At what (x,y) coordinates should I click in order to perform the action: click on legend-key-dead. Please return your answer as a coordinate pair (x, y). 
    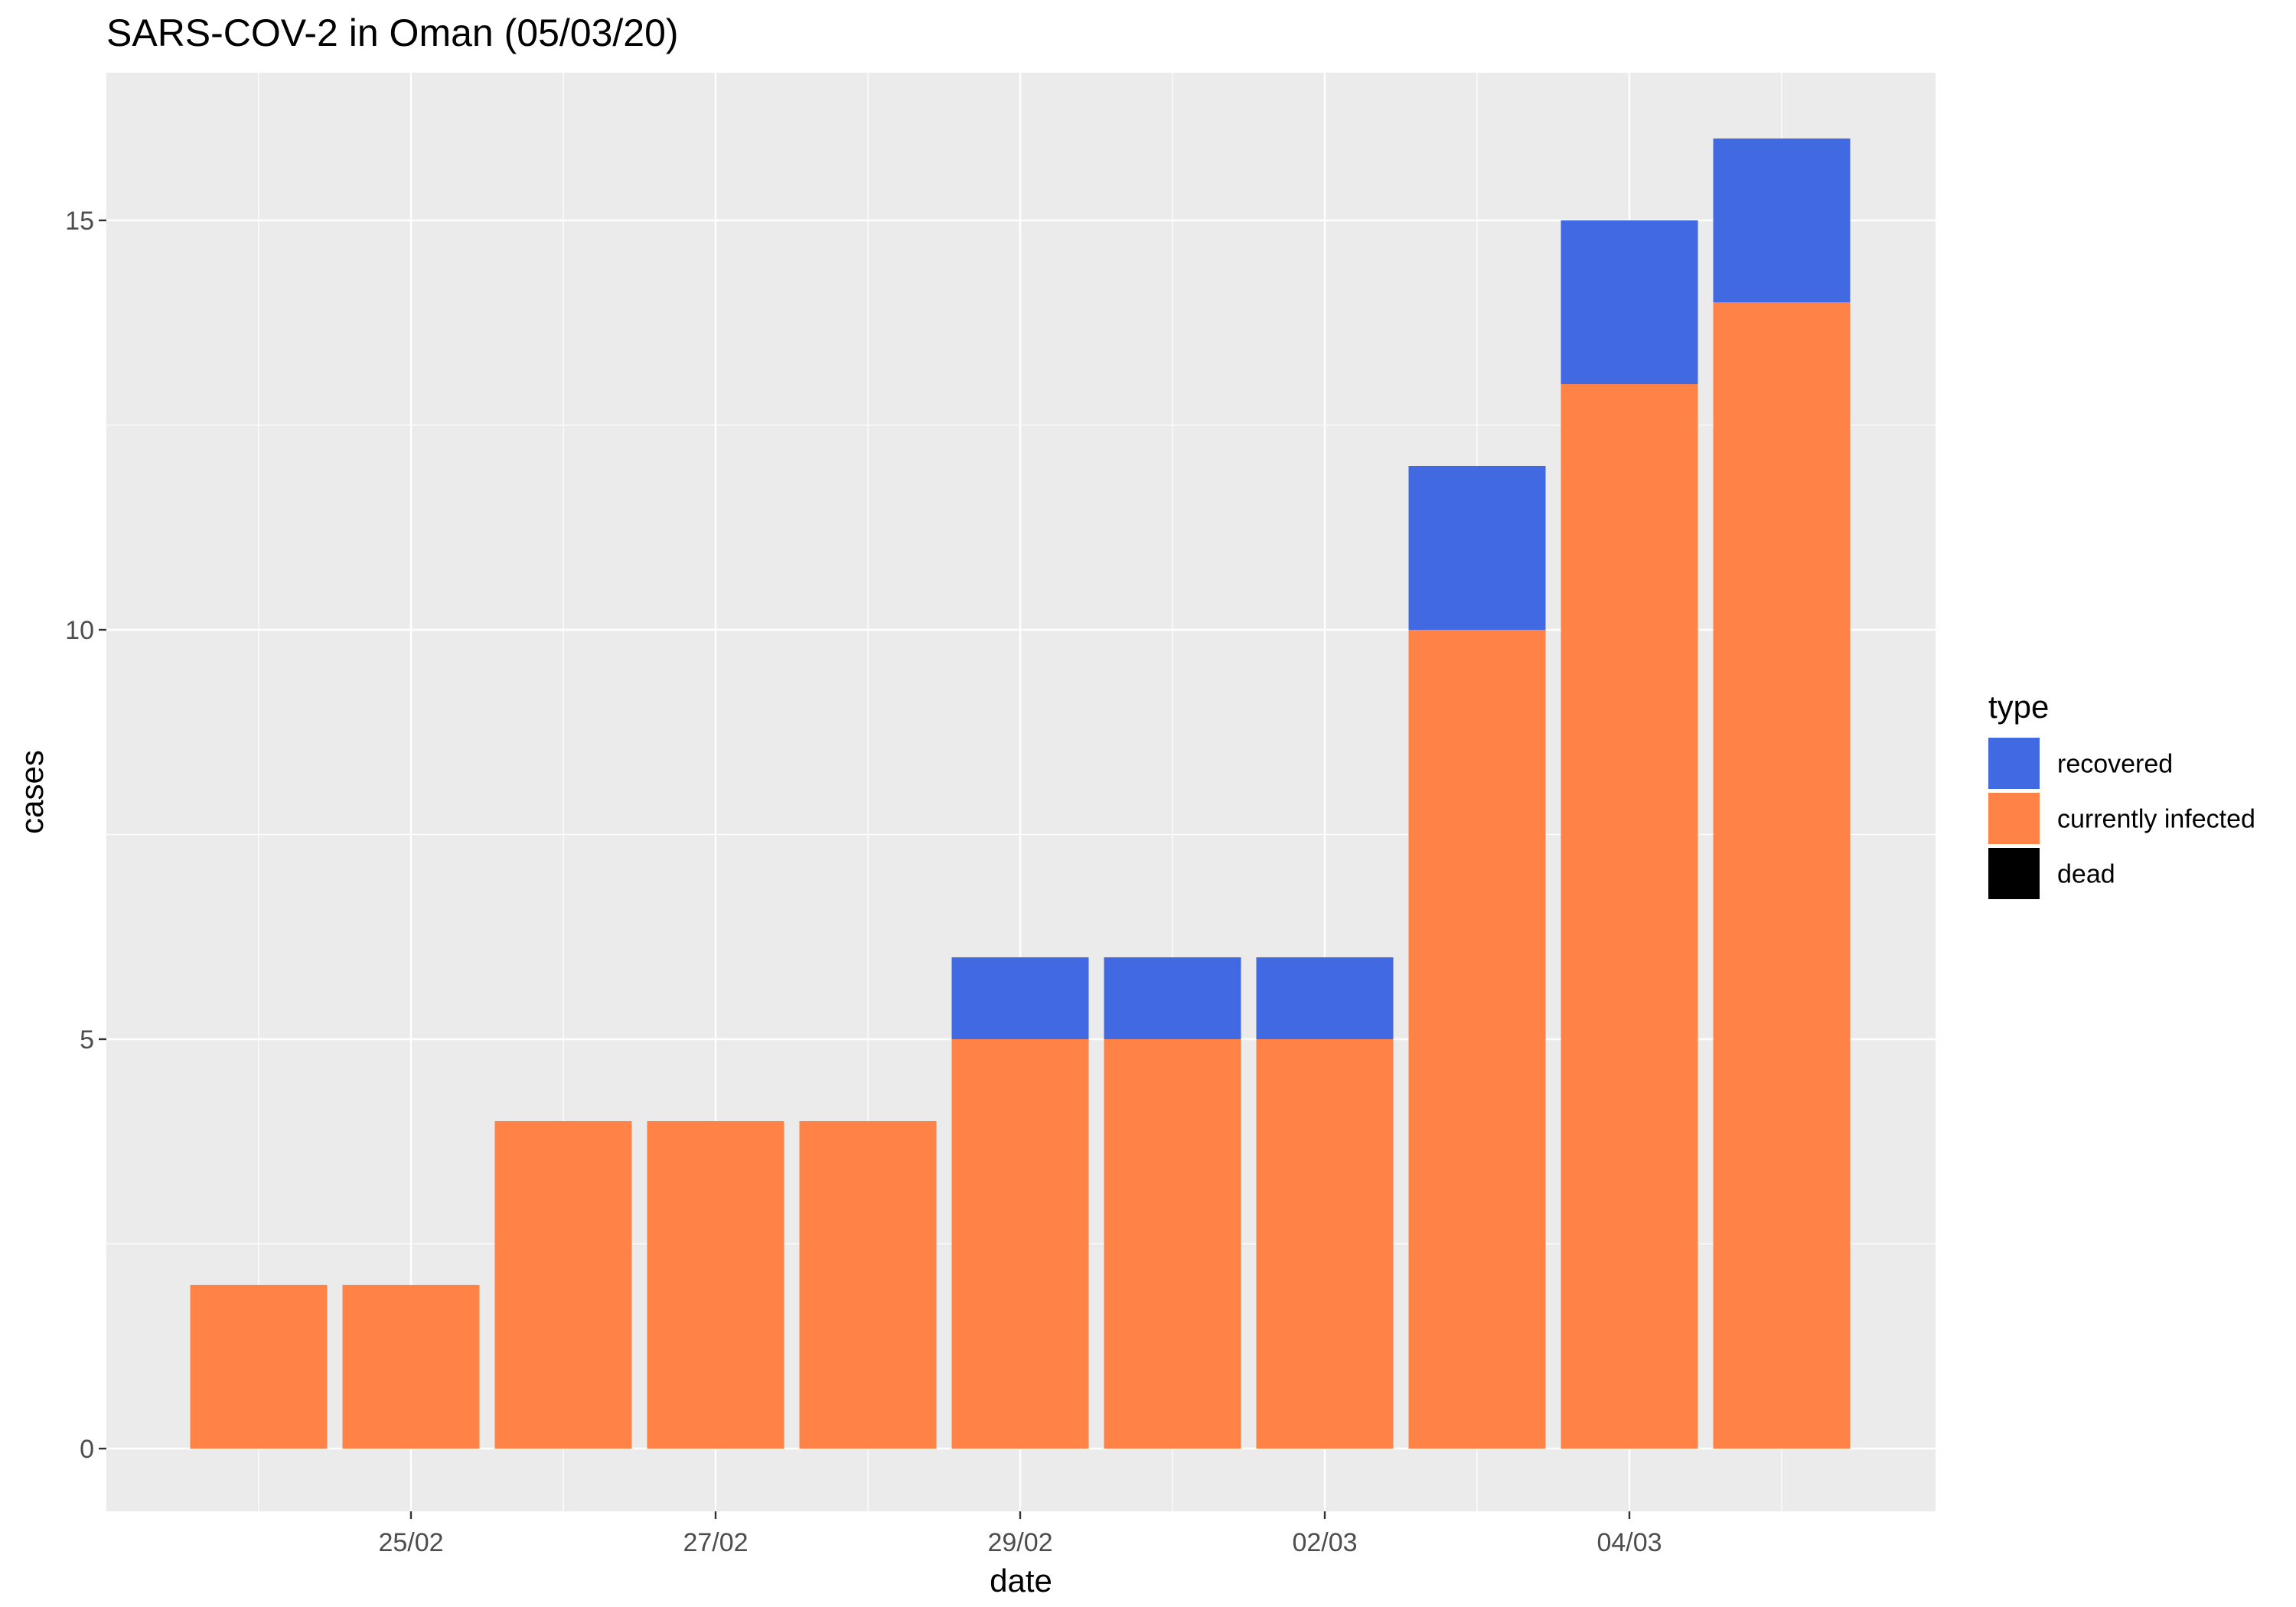
    Looking at the image, I should click on (2014, 873).